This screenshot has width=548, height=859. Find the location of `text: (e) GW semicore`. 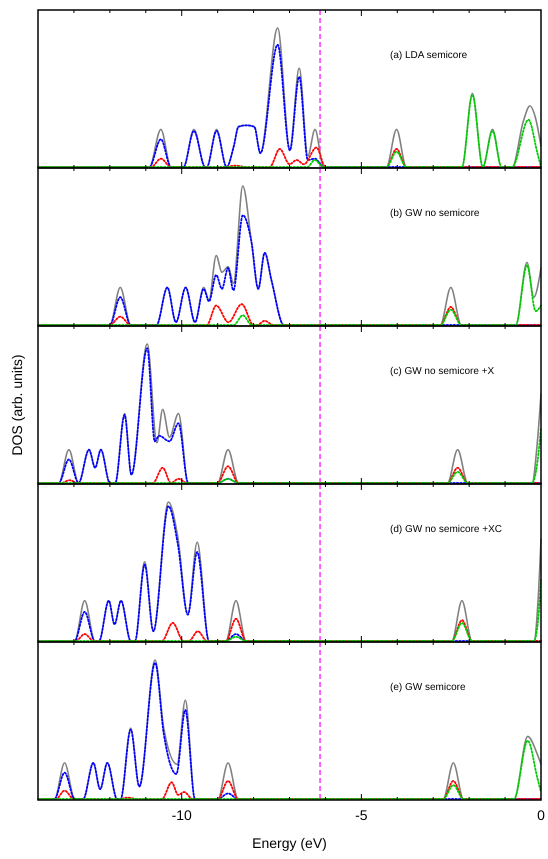

text: (e) GW semicore is located at coordinates (428, 687).